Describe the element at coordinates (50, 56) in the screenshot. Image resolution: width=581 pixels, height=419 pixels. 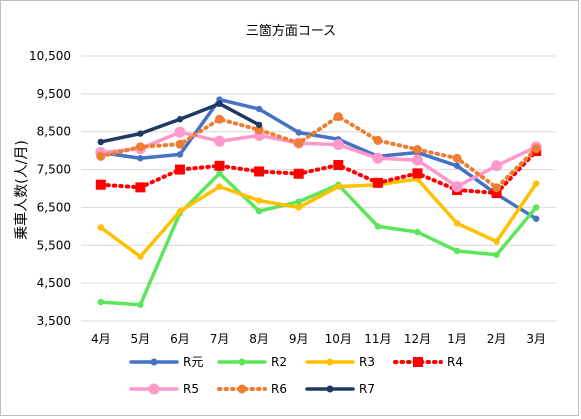
I see `y-tick-label: 10,500` at that location.